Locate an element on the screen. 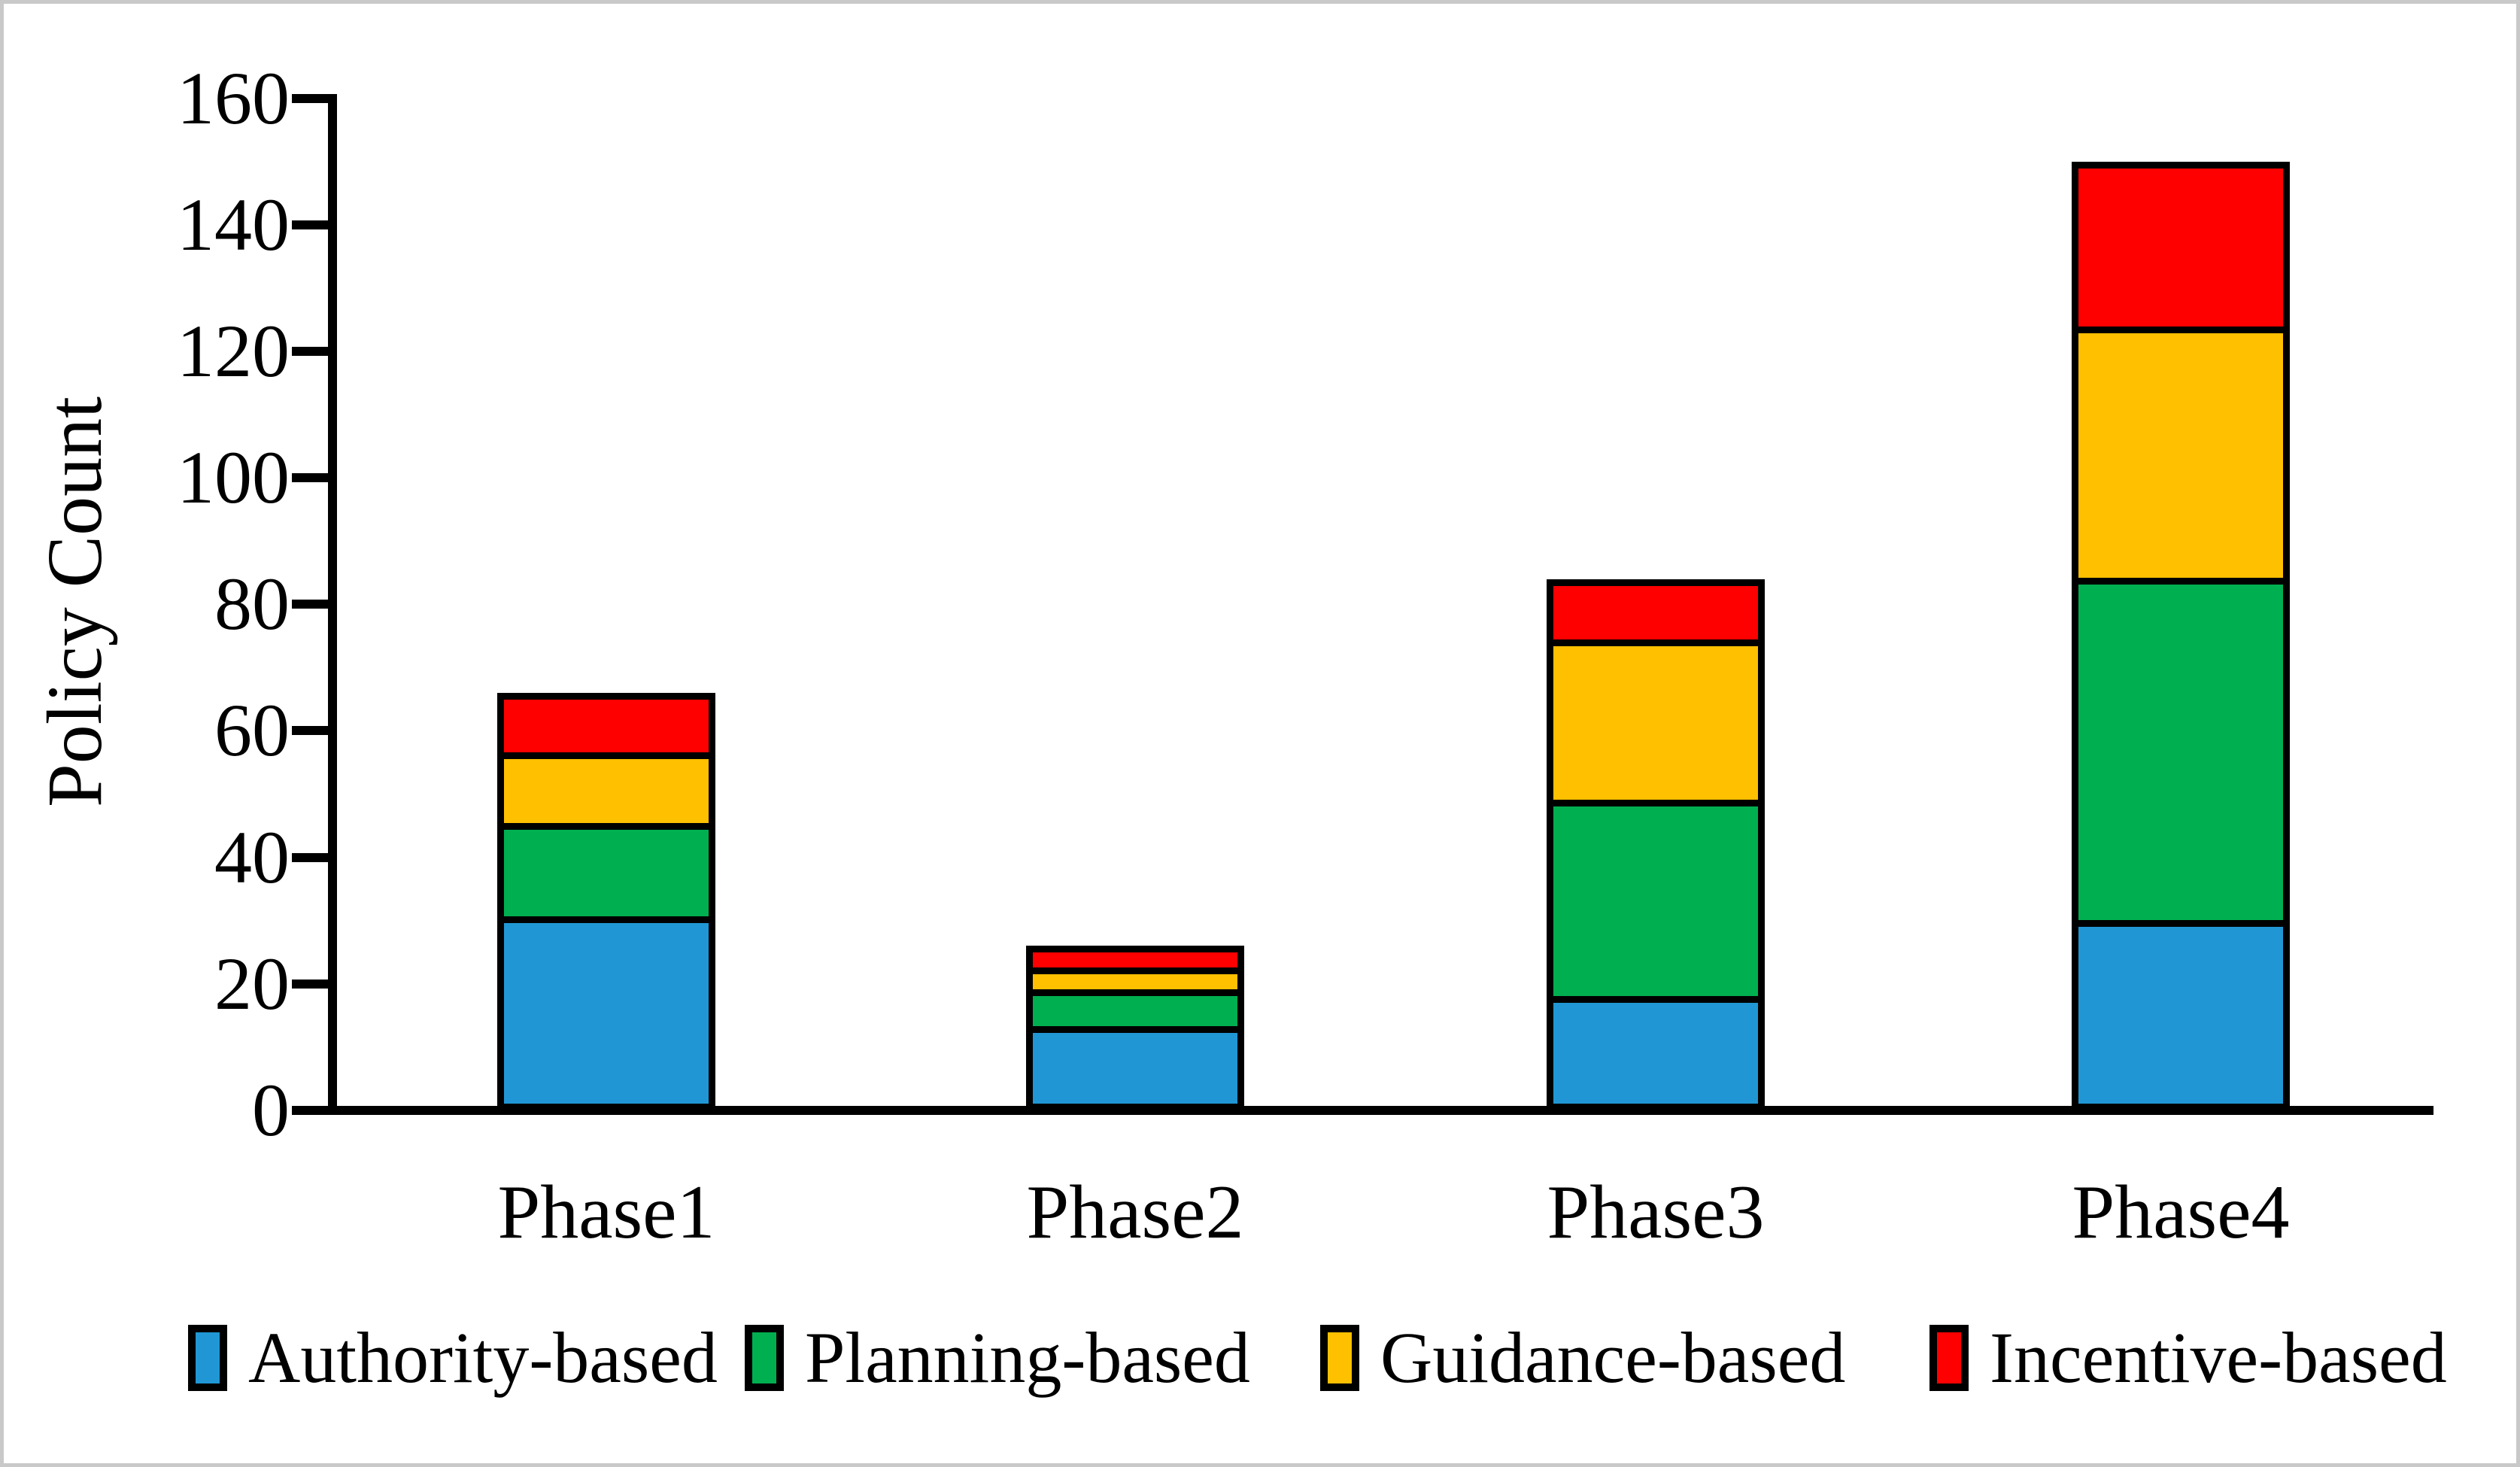 The height and width of the screenshot is (1467, 2520). bar-phase2 is located at coordinates (1135, 1028).